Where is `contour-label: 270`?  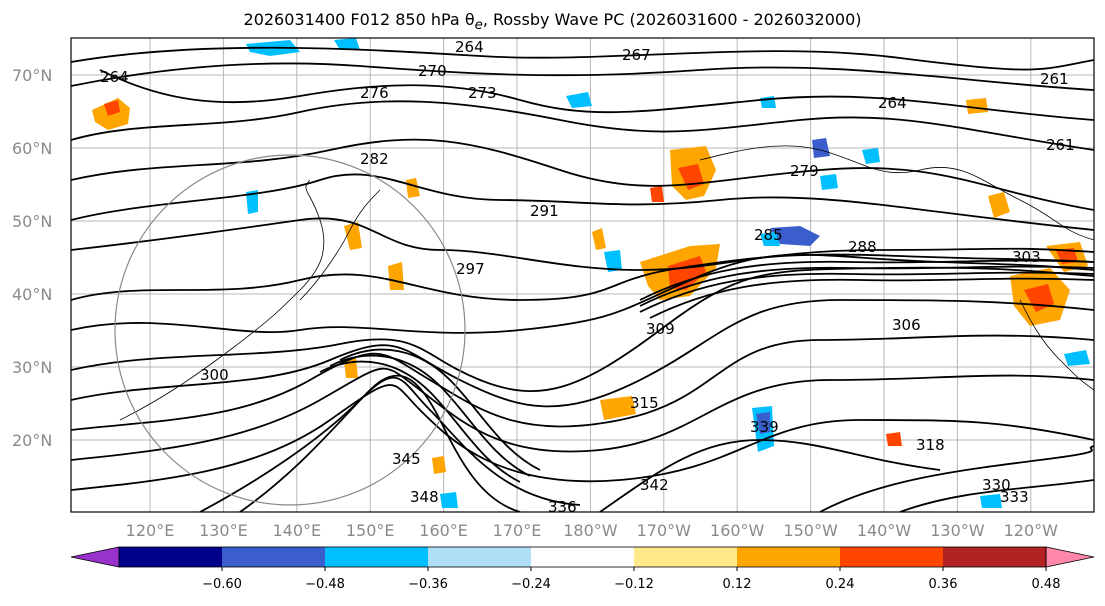
contour-label: 270 is located at coordinates (432, 71).